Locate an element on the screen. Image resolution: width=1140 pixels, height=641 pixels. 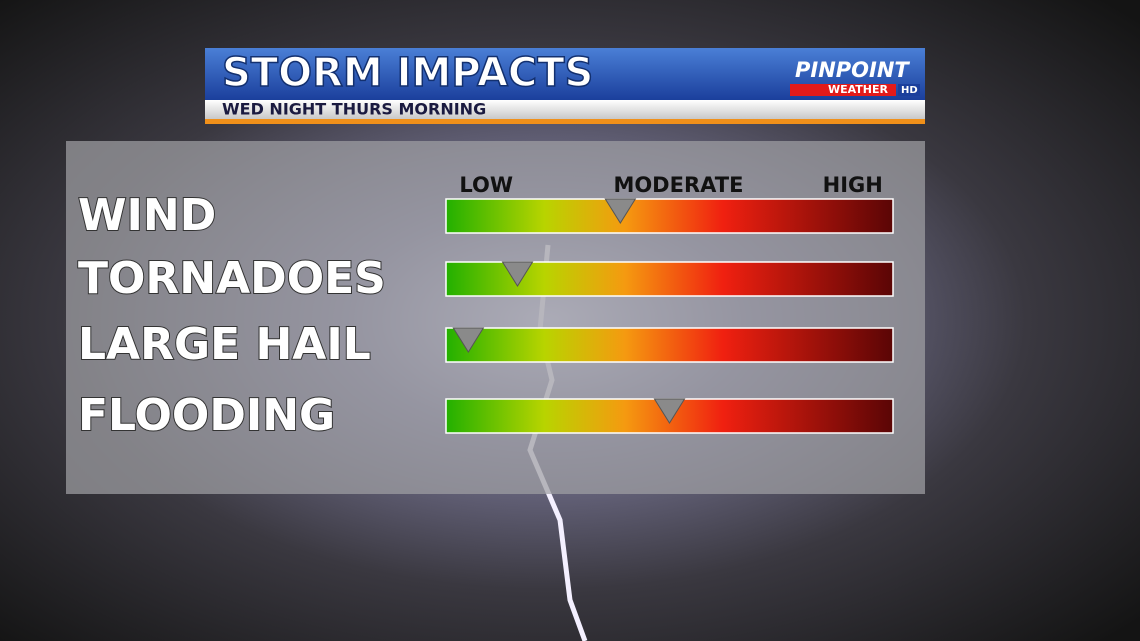
subtitle: WED NIGHT THURS MORNING is located at coordinates (354, 109).